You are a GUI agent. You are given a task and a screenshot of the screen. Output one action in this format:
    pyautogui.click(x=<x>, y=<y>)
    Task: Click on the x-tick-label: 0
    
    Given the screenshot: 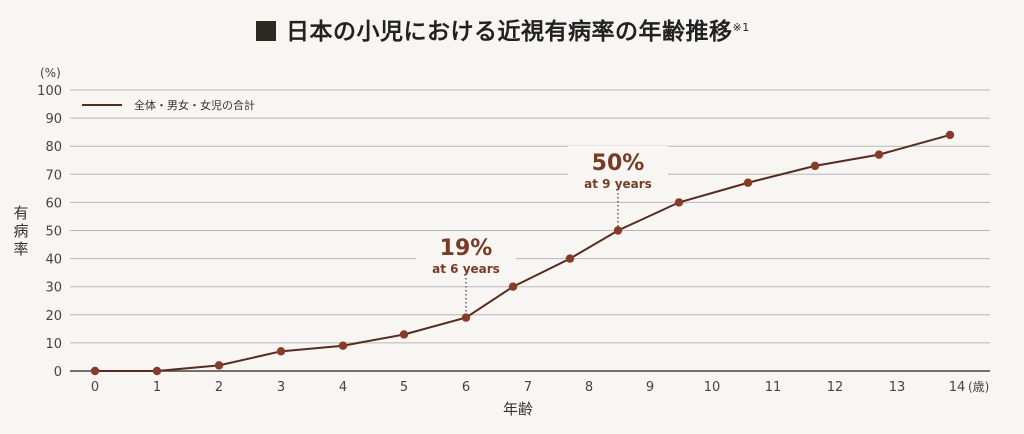 What is the action you would take?
    pyautogui.click(x=95, y=387)
    